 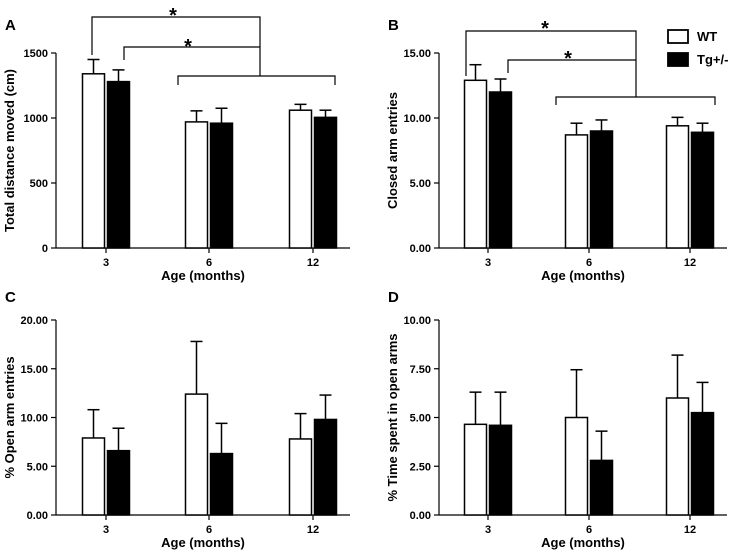 What do you see at coordinates (697, 48) in the screenshot?
I see `legend: WT Tg+/-` at bounding box center [697, 48].